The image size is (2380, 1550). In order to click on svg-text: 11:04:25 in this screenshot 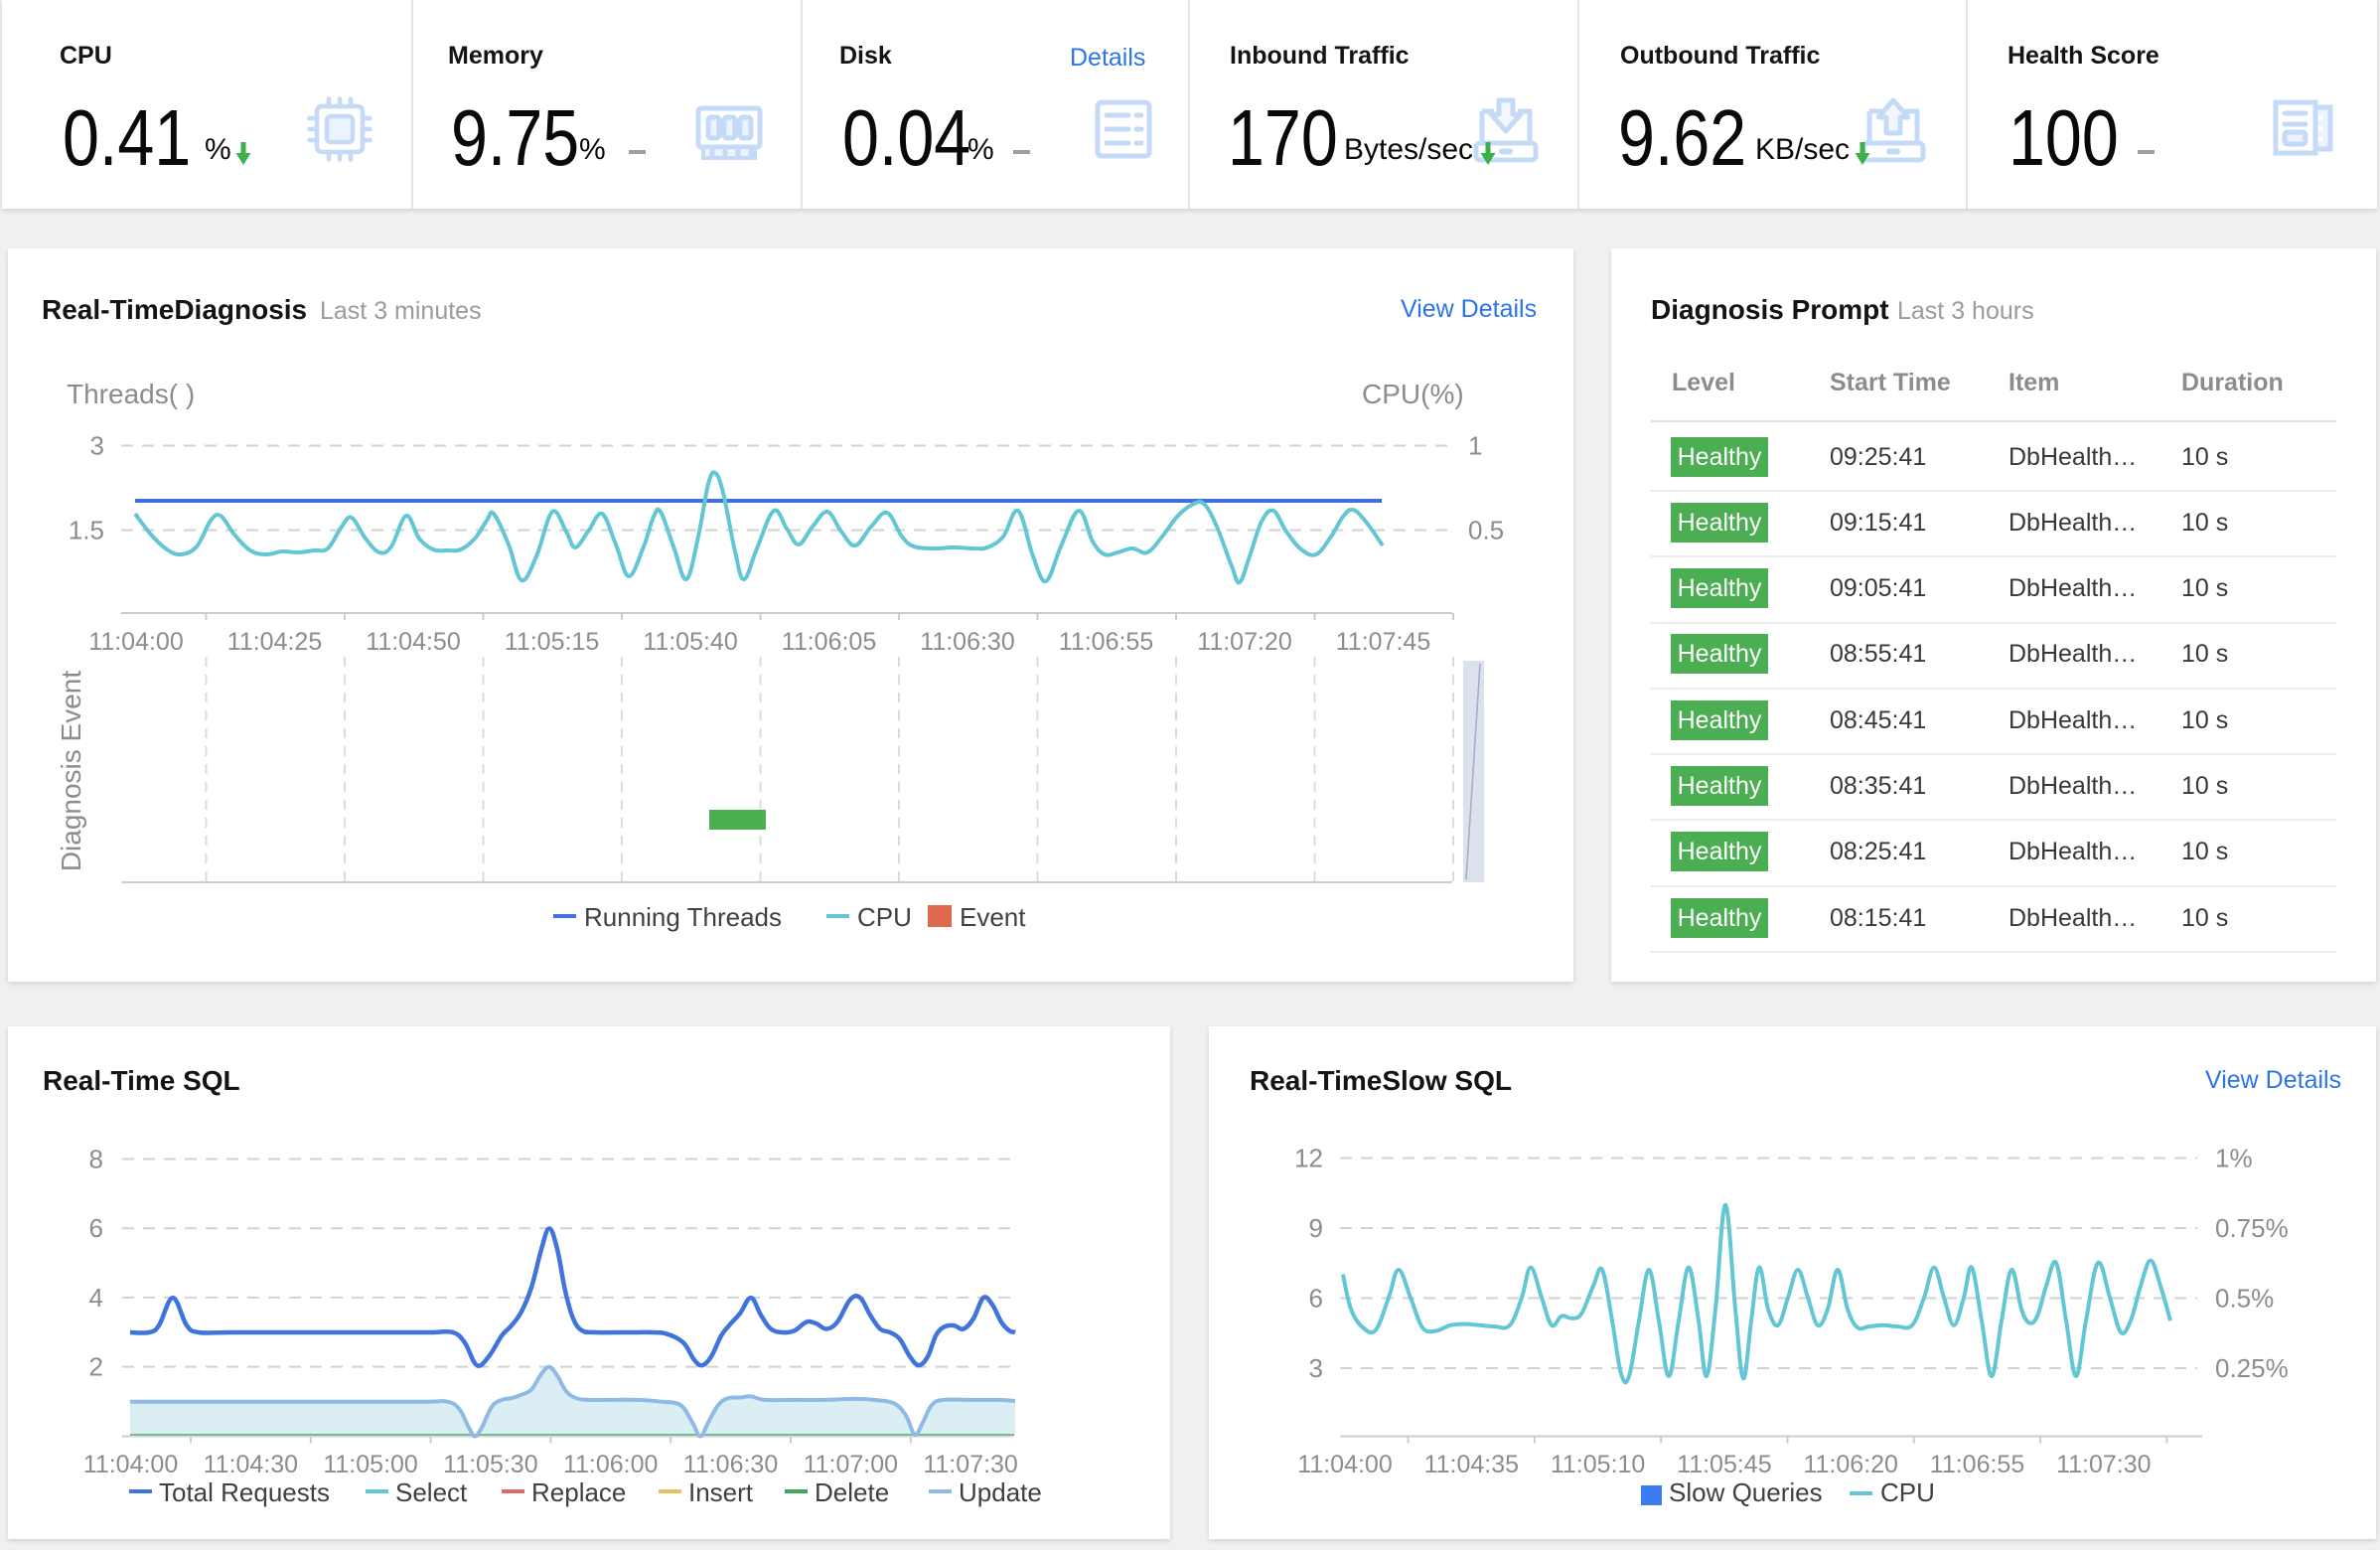, I will do `click(274, 642)`.